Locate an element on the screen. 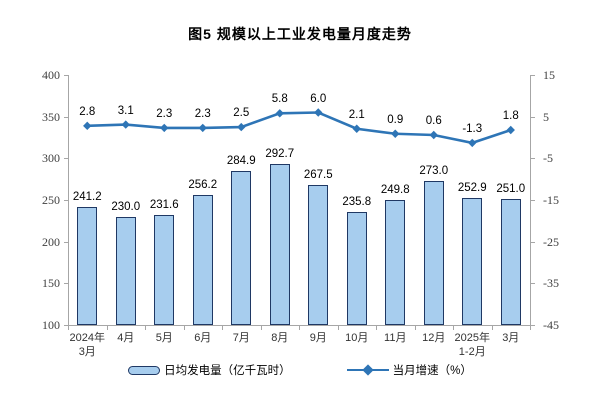 The width and height of the screenshot is (600, 405). left-axis-tick-label: 250 is located at coordinates (51, 200).